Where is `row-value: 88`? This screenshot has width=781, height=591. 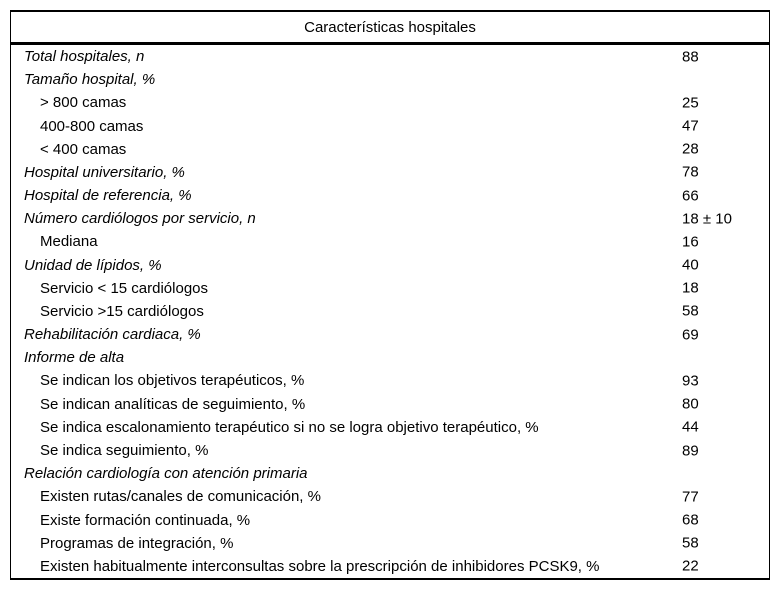
row-value: 88 is located at coordinates (690, 57).